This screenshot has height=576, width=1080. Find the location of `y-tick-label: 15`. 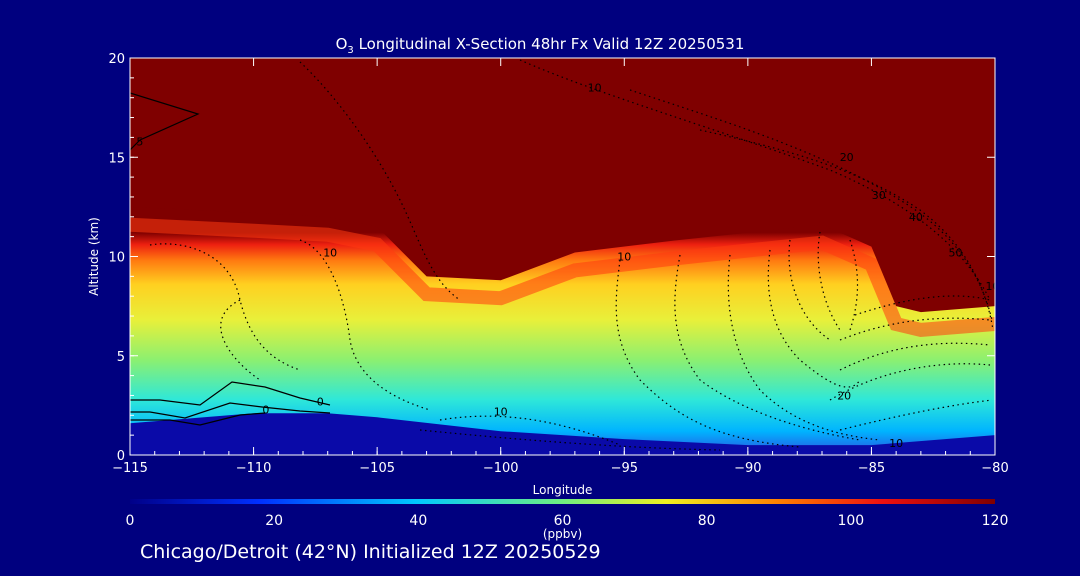

y-tick-label: 15 is located at coordinates (116, 158).